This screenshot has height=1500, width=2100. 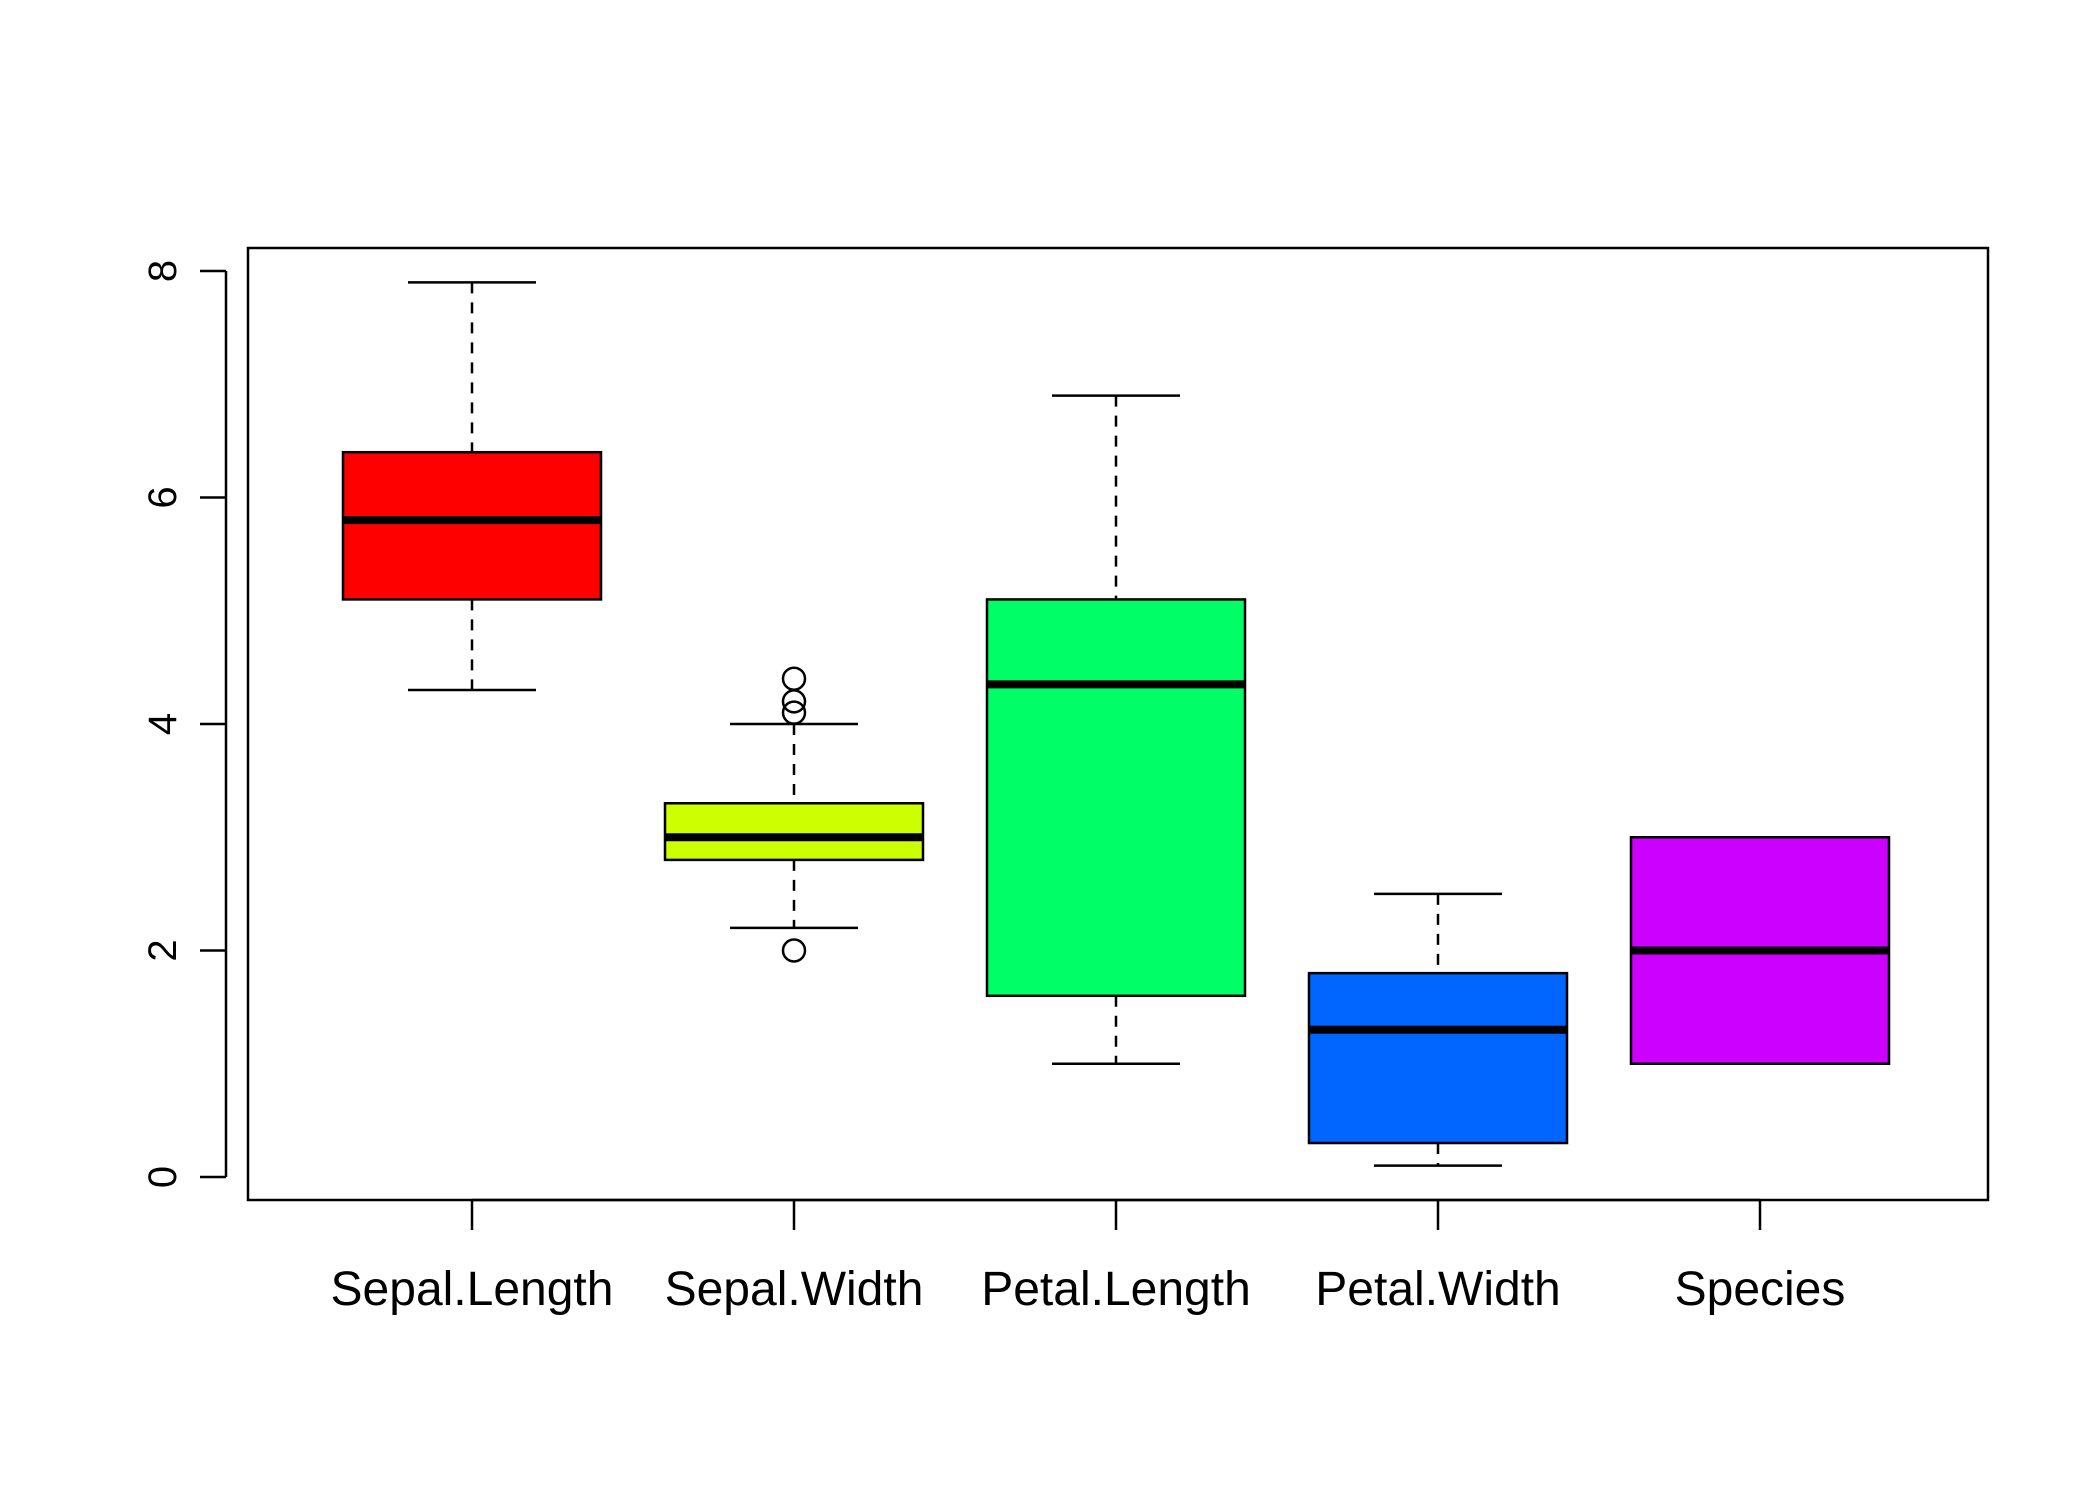 What do you see at coordinates (472, 525) in the screenshot?
I see `box-Sepal.Length` at bounding box center [472, 525].